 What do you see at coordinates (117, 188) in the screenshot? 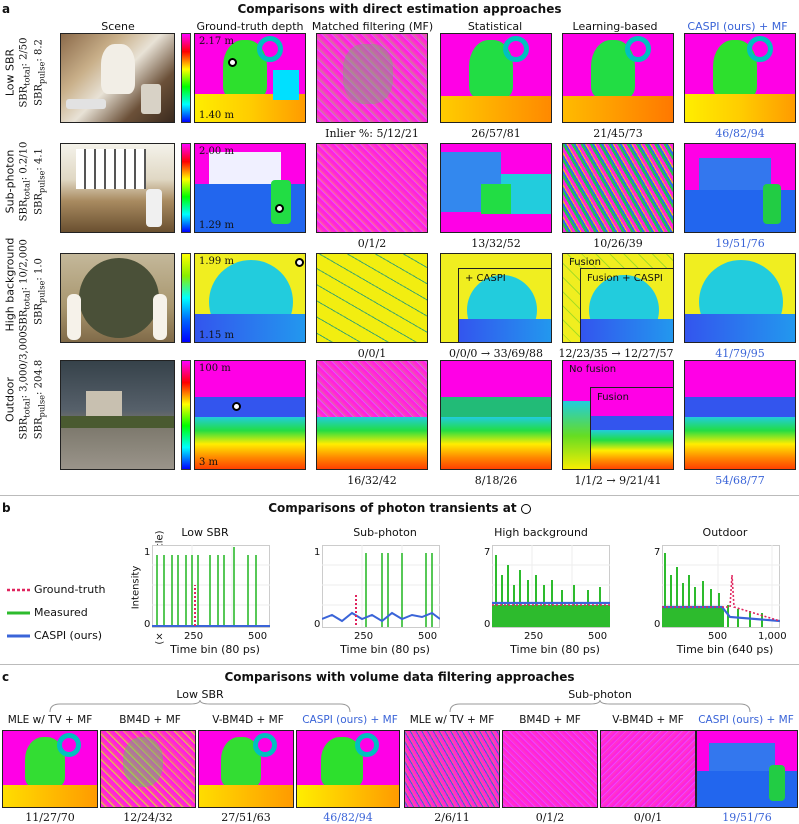
I see `row2-scene-image` at bounding box center [117, 188].